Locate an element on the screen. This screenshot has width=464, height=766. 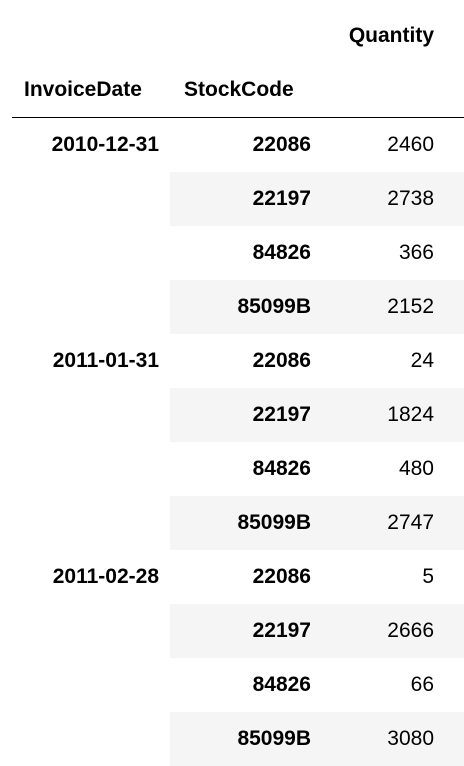
table-row: 22197 2738 is located at coordinates (232, 199).